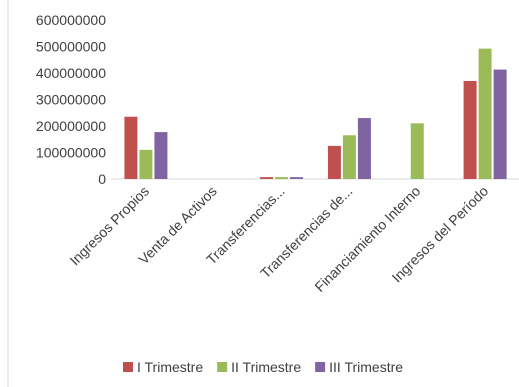 The height and width of the screenshot is (387, 519). I want to click on legend-label: II Trimestre, so click(266, 367).